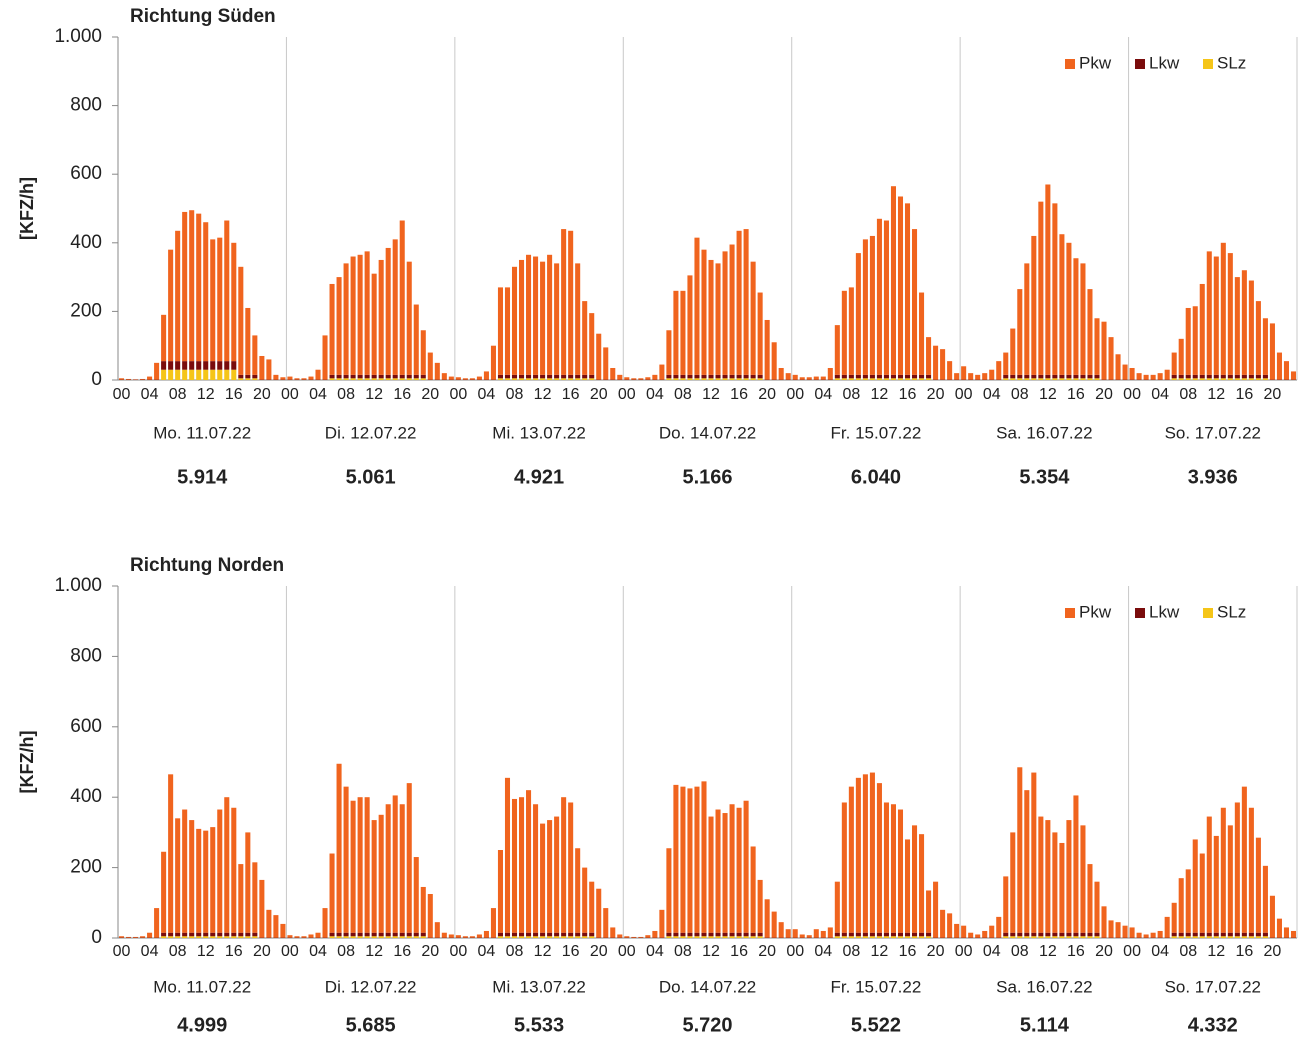 The width and height of the screenshot is (1303, 1043). I want to click on day-label: Do. 14.07.22, so click(707, 432).